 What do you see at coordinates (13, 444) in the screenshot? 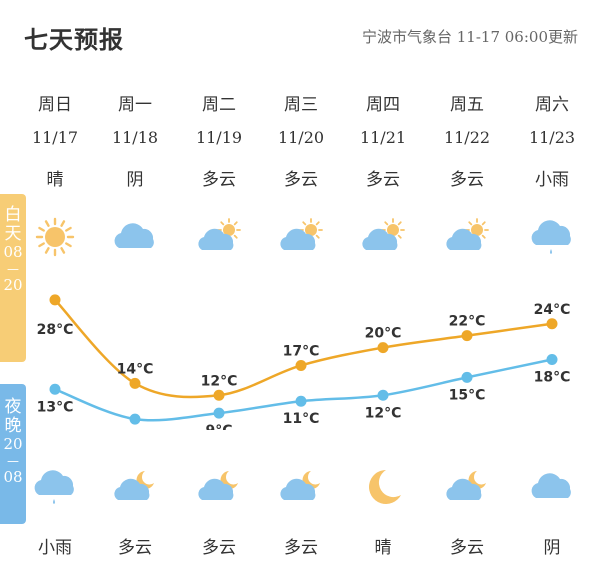
I see `night-from: 20` at bounding box center [13, 444].